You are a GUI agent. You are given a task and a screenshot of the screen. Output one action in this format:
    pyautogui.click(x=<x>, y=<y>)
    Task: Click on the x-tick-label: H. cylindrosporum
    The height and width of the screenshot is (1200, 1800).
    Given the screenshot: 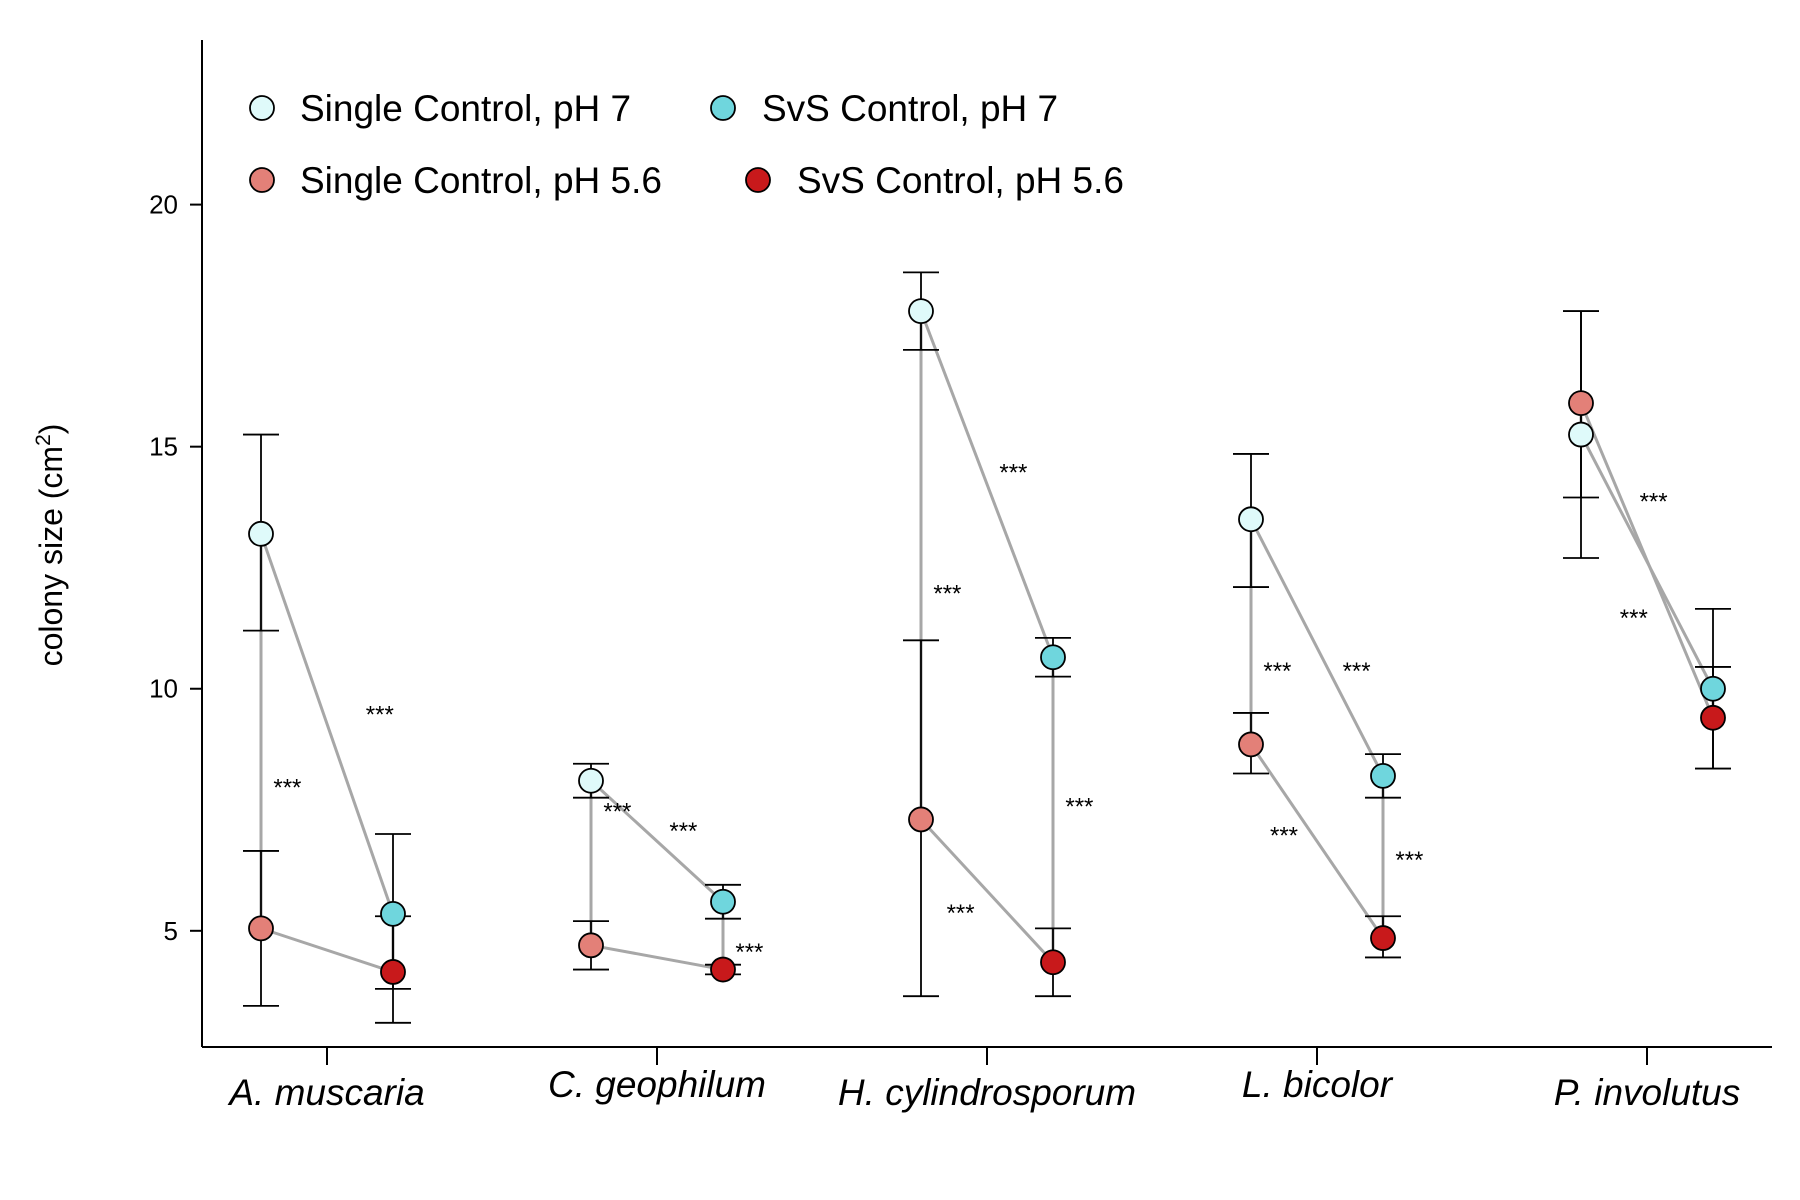 What is the action you would take?
    pyautogui.click(x=987, y=1092)
    